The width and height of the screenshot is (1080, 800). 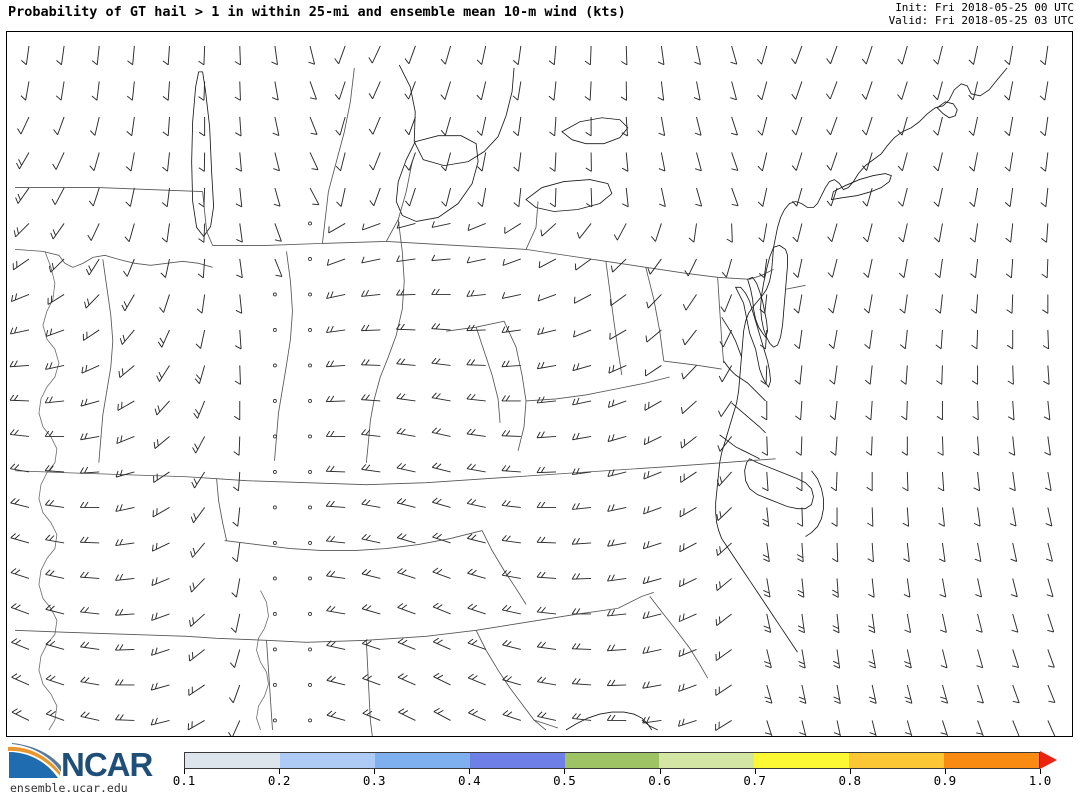 I want to click on colorbar, so click(x=620, y=760).